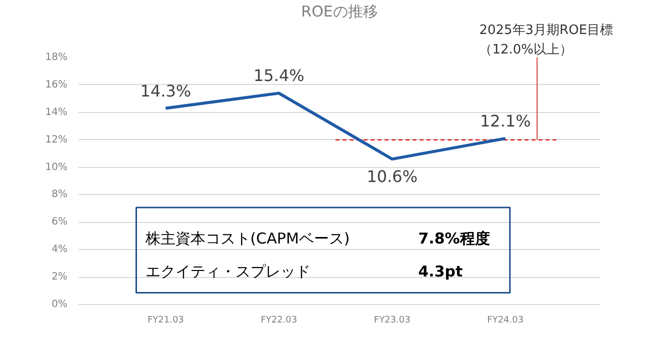  Describe the element at coordinates (279, 76) in the screenshot. I see `data-label: 15.4%` at that location.